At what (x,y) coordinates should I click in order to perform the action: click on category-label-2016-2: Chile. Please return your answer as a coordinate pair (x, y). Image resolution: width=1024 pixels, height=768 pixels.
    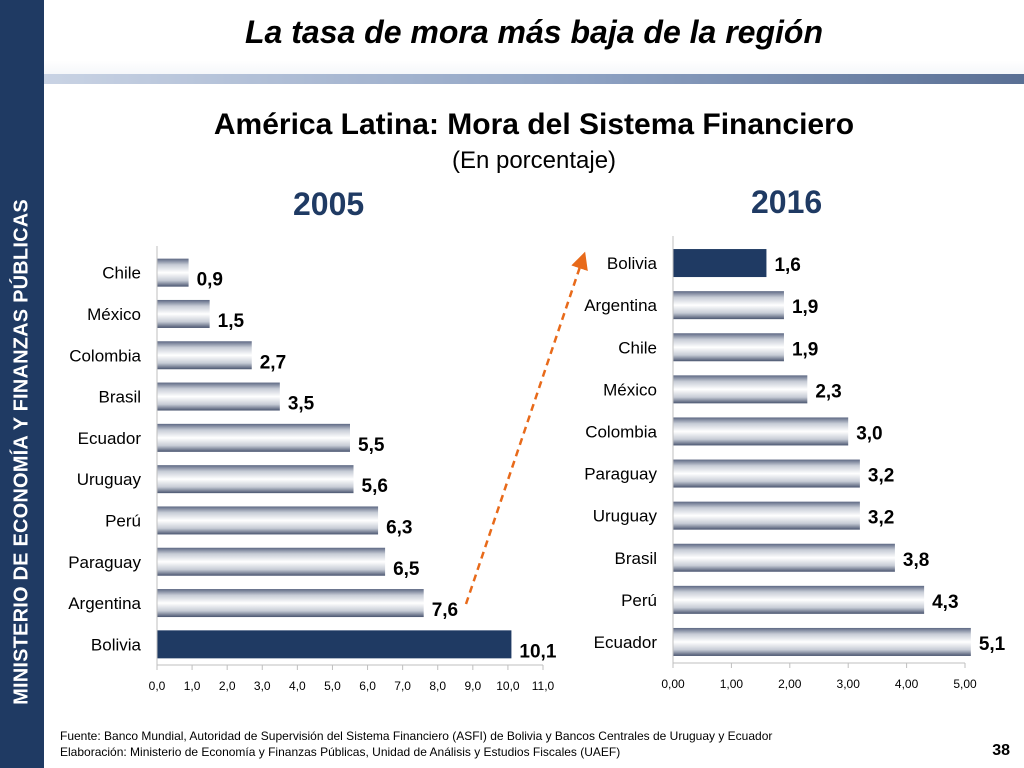
    Looking at the image, I should click on (637, 347).